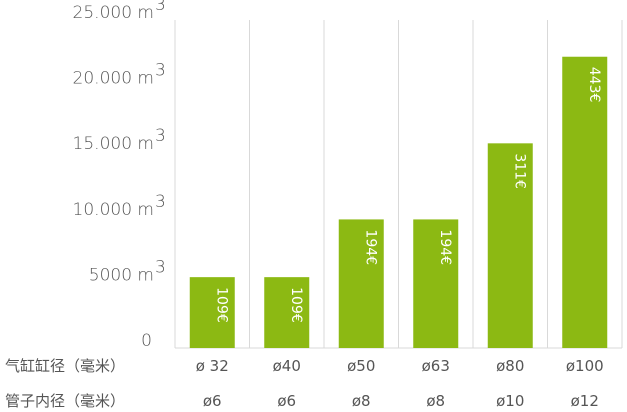 This screenshot has height=412, width=627. What do you see at coordinates (594, 85) in the screenshot?
I see `bar-price-label: 443€` at bounding box center [594, 85].